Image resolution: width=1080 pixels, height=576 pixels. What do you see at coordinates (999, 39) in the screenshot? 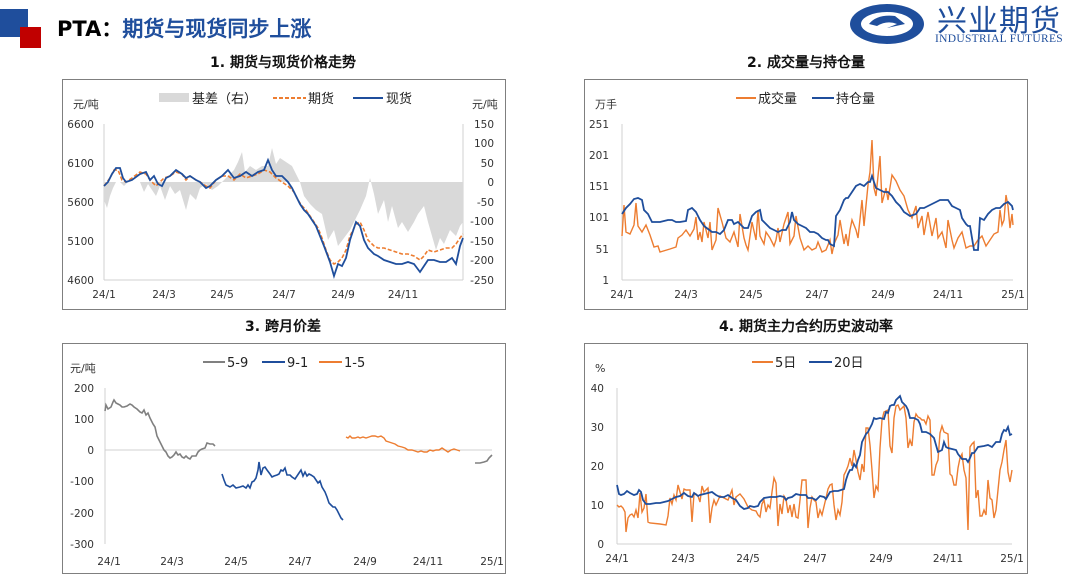
I see `logo-text-en: INDUSTRIAL FUTURES` at bounding box center [999, 39].